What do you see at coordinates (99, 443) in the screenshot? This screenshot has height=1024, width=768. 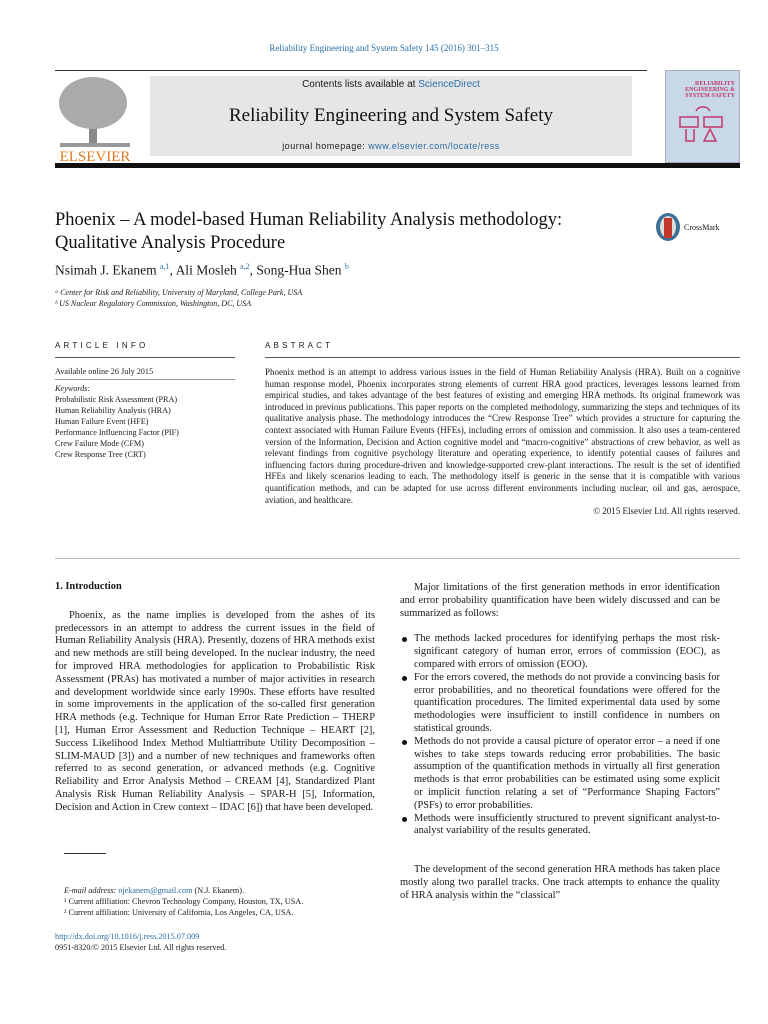 I see `keyword: Crew Failure Mode (CFM)` at bounding box center [99, 443].